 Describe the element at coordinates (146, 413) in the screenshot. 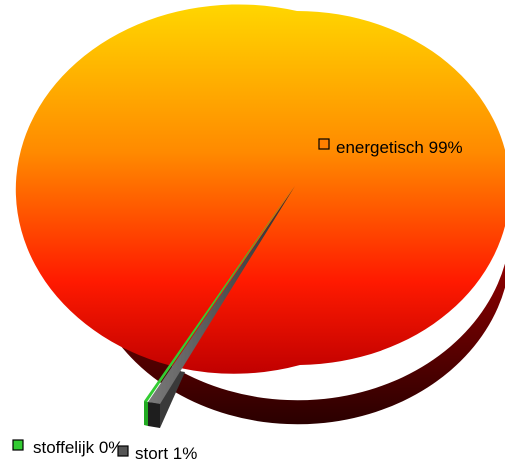

I see `slice-stoffelijk-front` at that location.